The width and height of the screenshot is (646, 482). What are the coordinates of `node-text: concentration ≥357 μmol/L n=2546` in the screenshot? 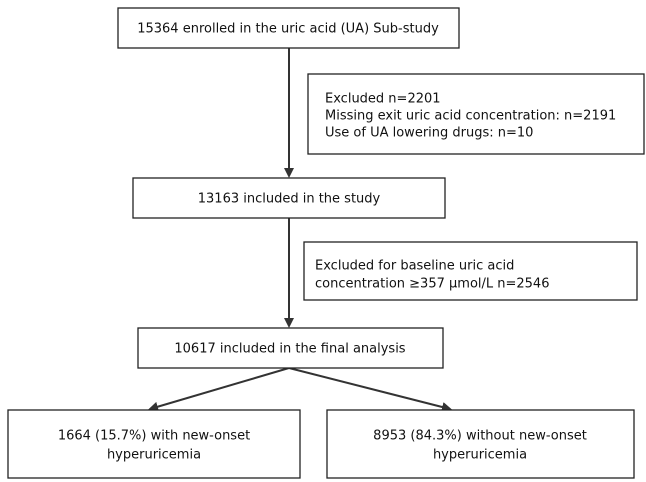 It's located at (432, 284).